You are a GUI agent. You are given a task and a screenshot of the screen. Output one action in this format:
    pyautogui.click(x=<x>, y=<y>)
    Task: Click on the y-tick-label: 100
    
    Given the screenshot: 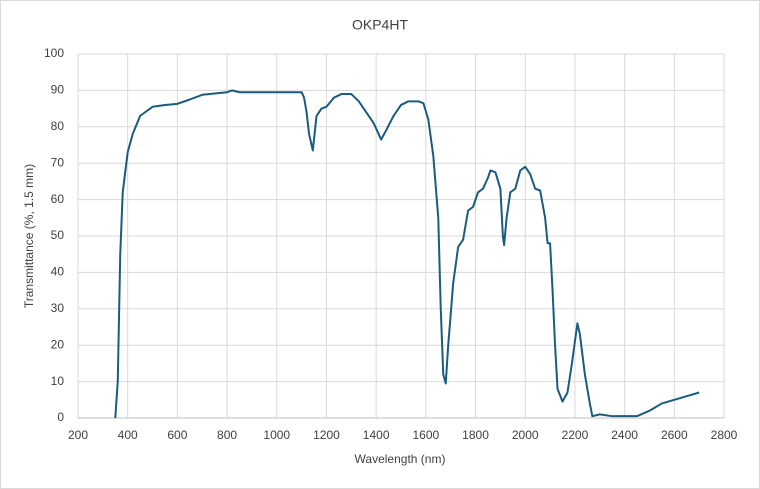 What is the action you would take?
    pyautogui.click(x=54, y=53)
    